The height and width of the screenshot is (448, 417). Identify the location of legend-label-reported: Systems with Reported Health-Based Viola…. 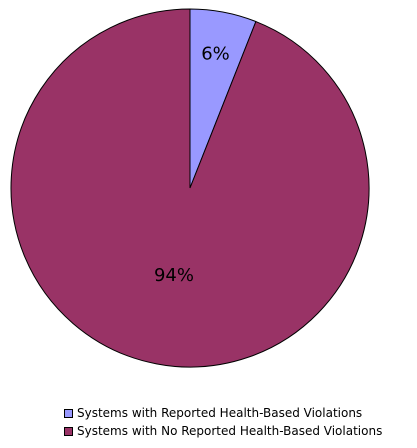
(220, 413).